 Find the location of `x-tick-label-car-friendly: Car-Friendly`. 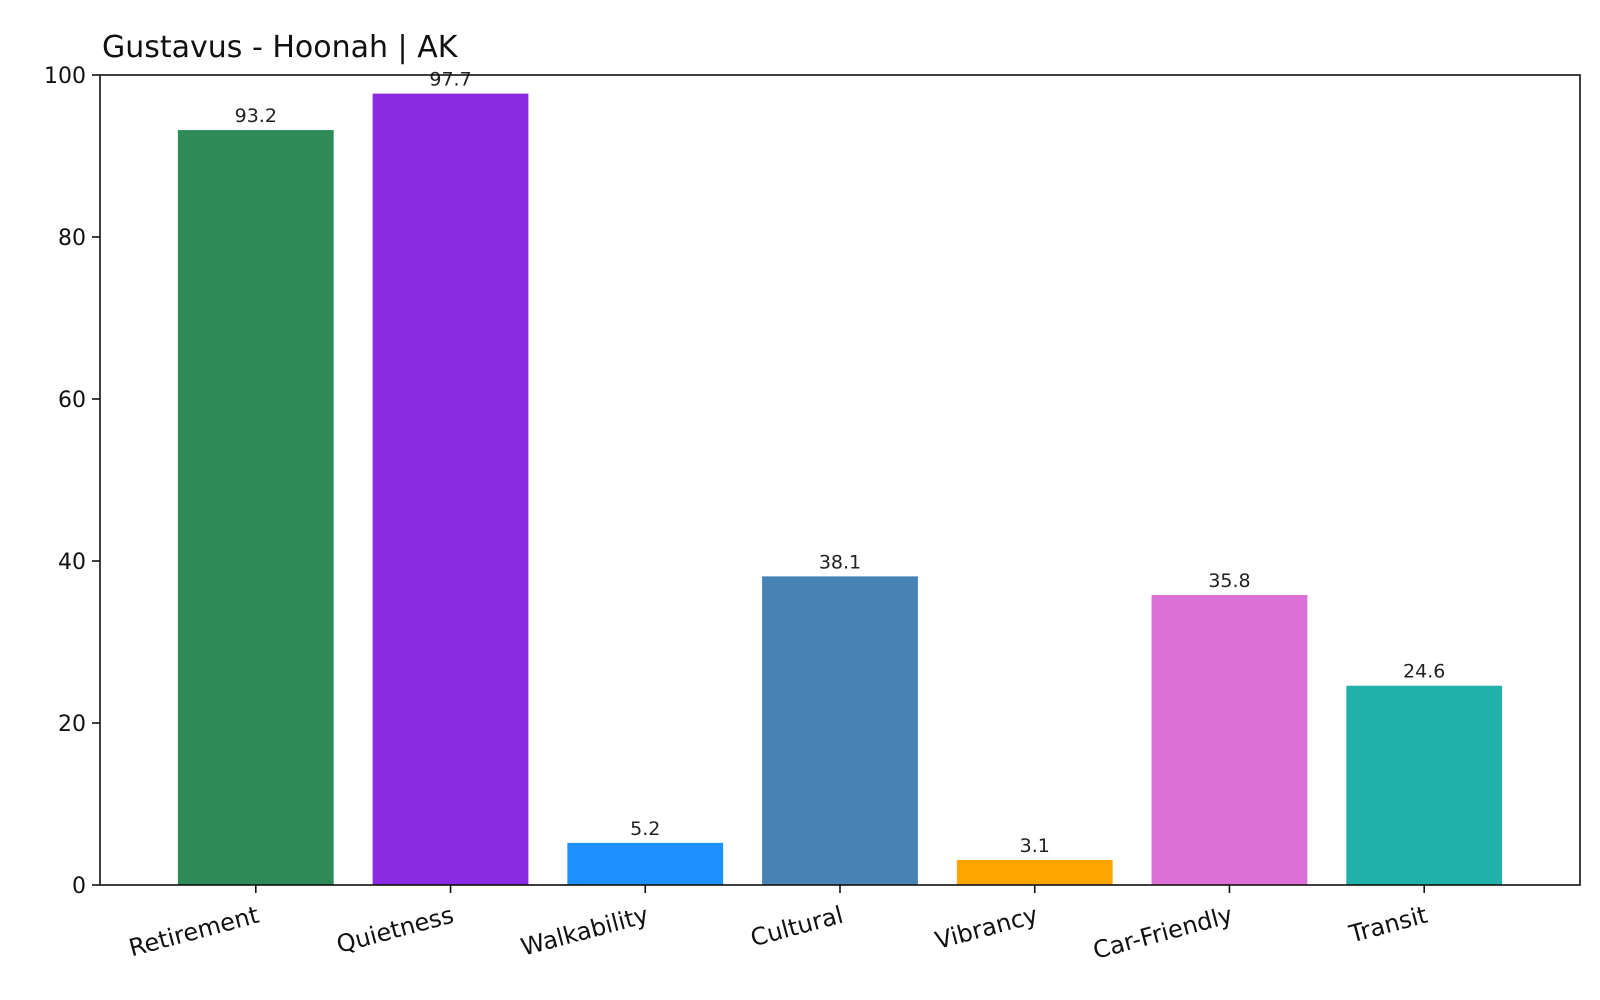

x-tick-label-car-friendly: Car-Friendly is located at coordinates (1163, 933).